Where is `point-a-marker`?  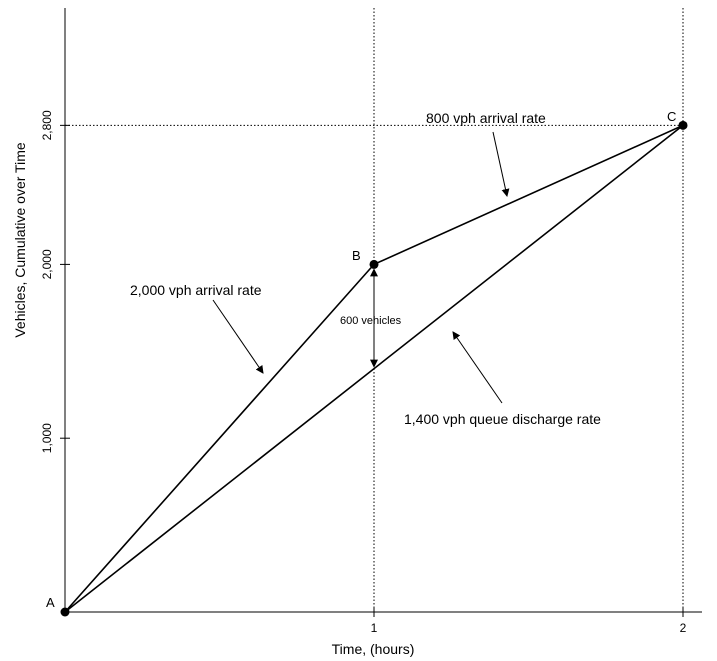 point-a-marker is located at coordinates (65, 612).